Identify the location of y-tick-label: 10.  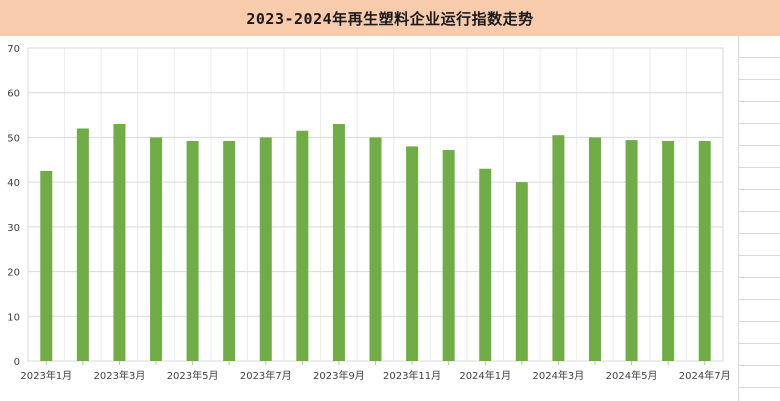
(13, 317).